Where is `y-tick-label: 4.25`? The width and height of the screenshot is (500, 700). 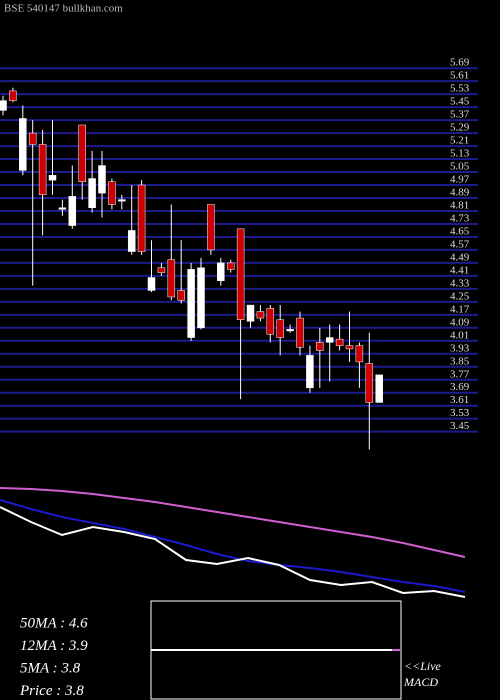 y-tick-label: 4.25 is located at coordinates (460, 296).